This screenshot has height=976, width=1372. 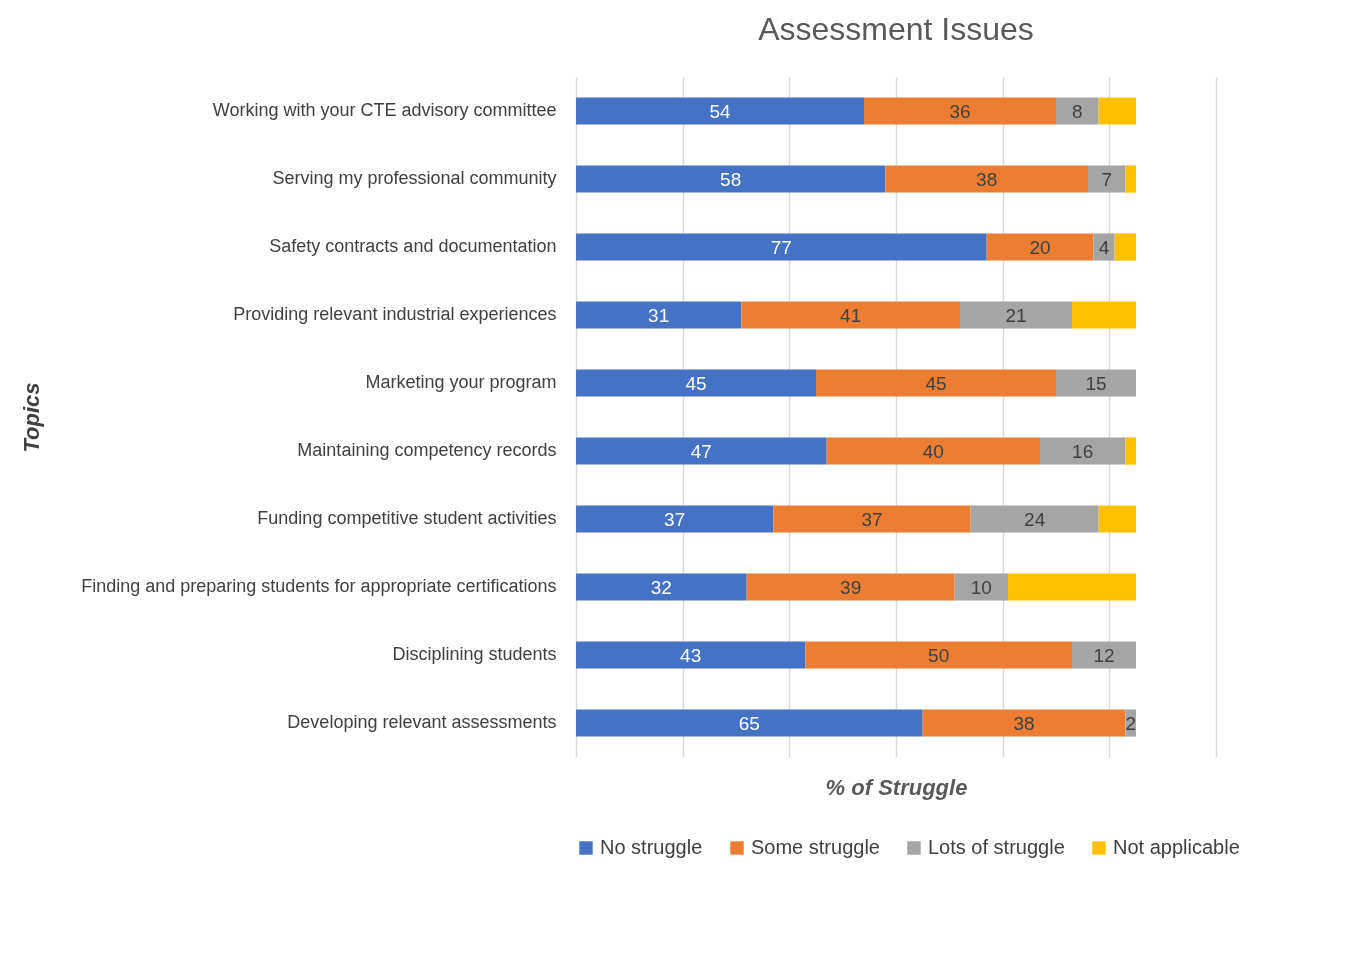 I want to click on y-tick-label: Providing relevant industrial experiences, so click(x=395, y=314).